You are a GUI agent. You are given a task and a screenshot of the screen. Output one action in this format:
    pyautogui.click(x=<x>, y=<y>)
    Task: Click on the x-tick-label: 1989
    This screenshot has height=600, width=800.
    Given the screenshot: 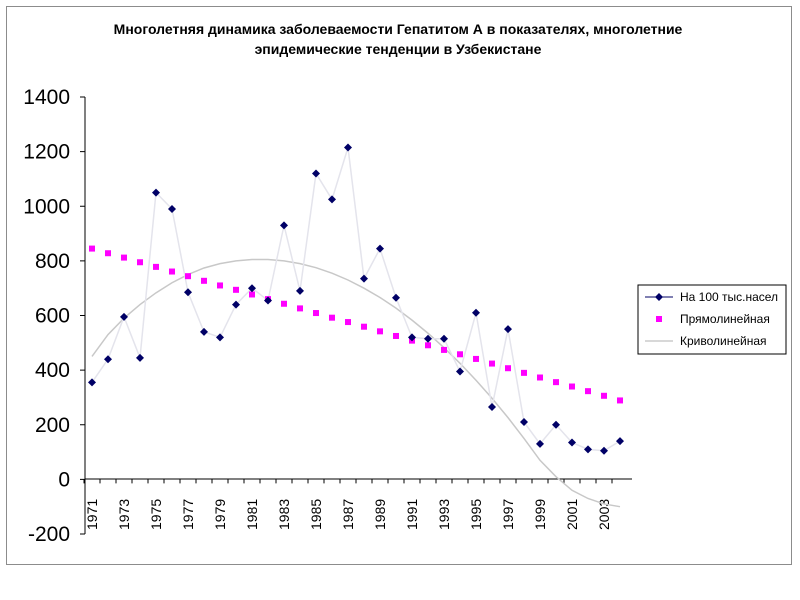 What is the action you would take?
    pyautogui.click(x=380, y=514)
    